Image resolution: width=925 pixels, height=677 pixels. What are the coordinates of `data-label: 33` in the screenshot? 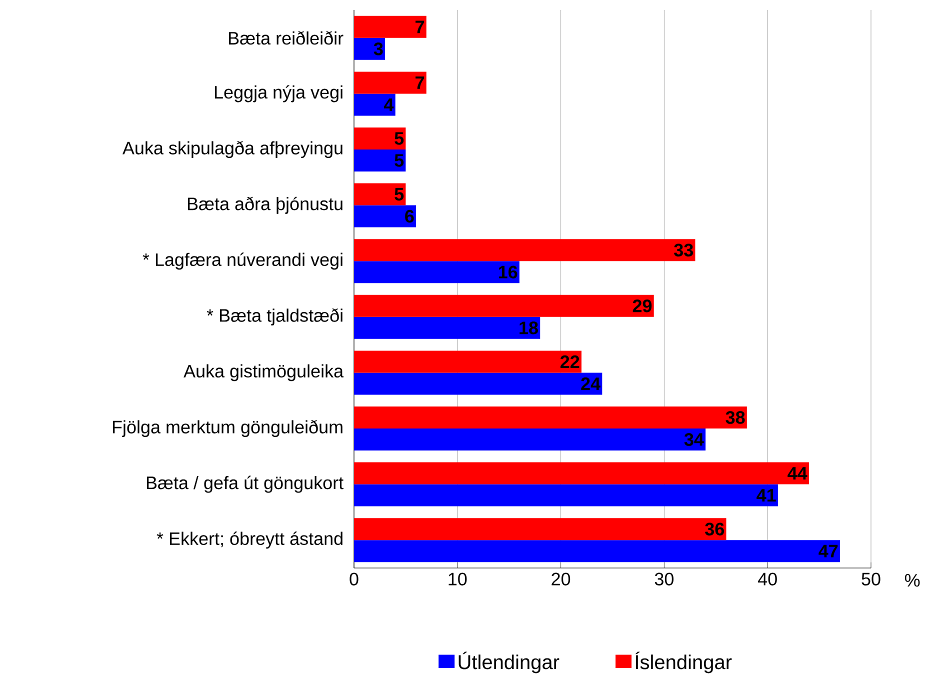 It's located at (683, 250).